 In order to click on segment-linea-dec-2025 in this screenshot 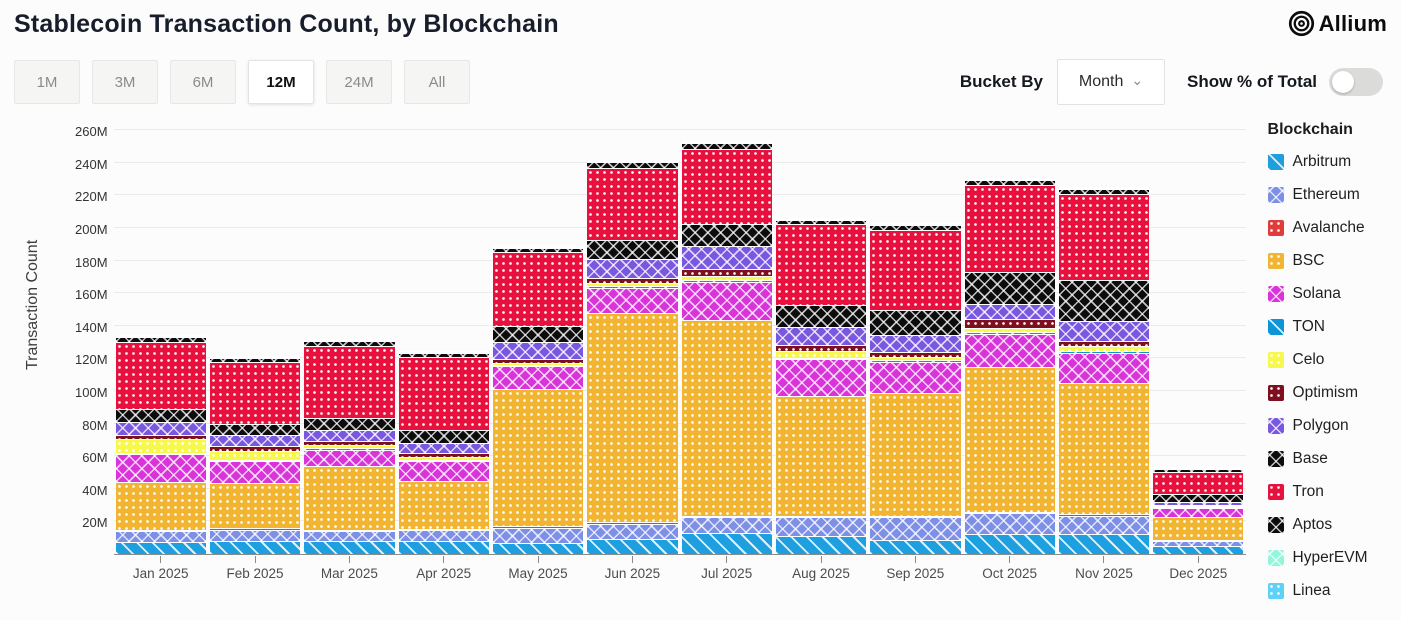, I will do `click(1198, 468)`.